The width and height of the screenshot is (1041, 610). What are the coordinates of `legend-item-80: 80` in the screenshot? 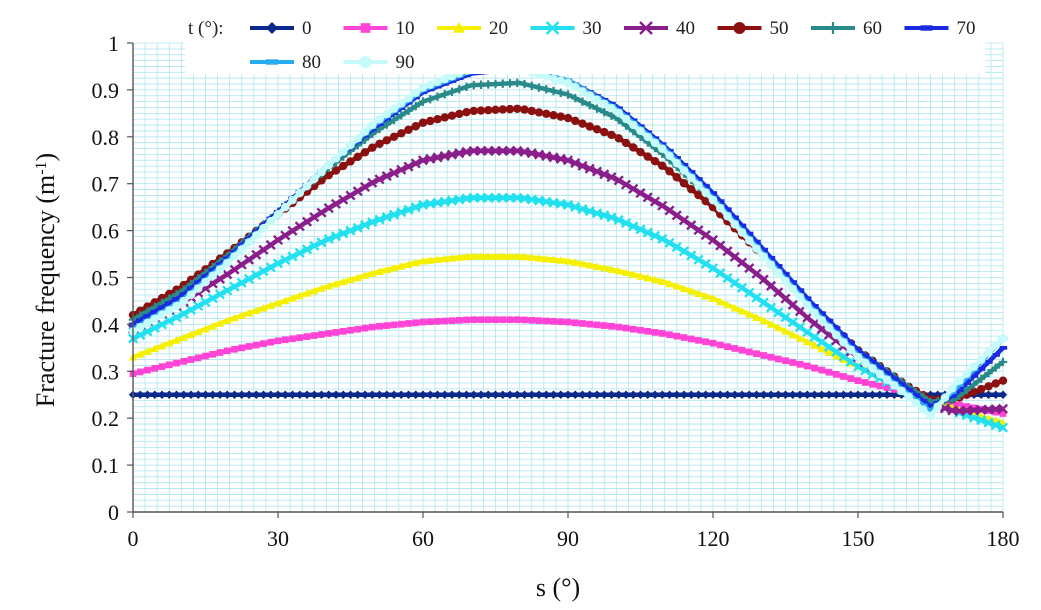 It's located at (285, 62).